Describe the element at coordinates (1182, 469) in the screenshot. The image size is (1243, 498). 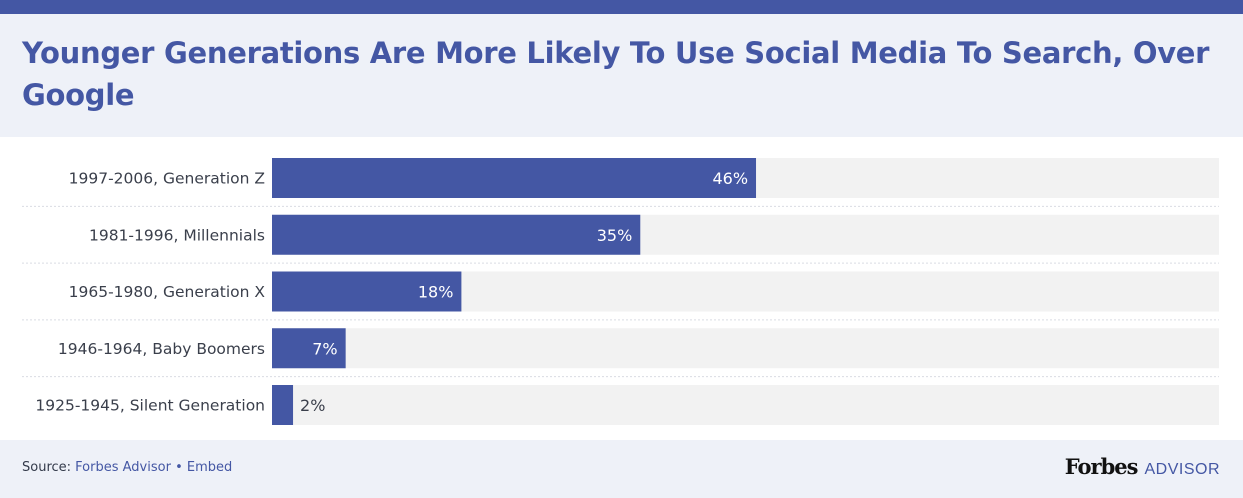
I see `brand-sub: ADVISOR` at that location.